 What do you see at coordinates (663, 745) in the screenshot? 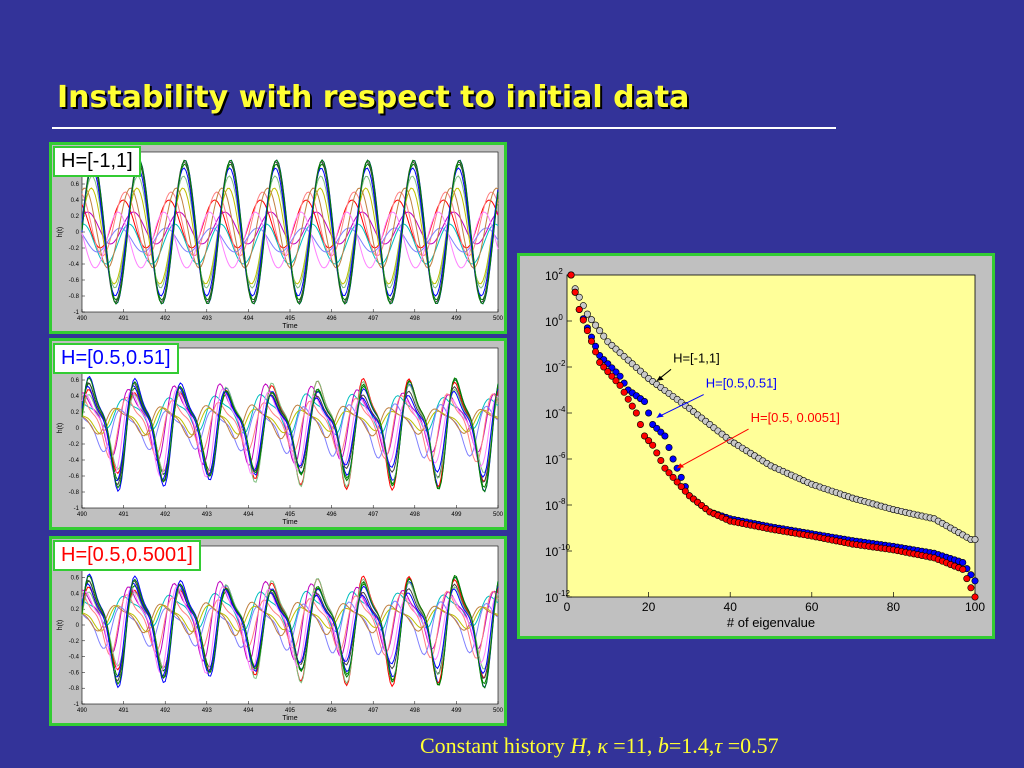
I see `caption-b: b` at bounding box center [663, 745].